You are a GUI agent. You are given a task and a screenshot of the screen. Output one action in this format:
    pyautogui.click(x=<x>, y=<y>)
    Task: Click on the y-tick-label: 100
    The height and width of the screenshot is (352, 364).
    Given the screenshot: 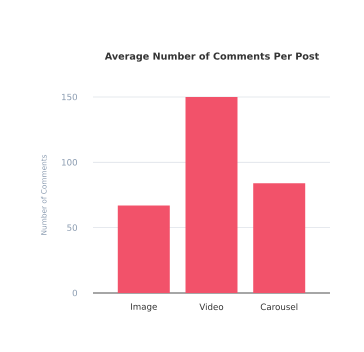 What is the action you would take?
    pyautogui.click(x=70, y=162)
    